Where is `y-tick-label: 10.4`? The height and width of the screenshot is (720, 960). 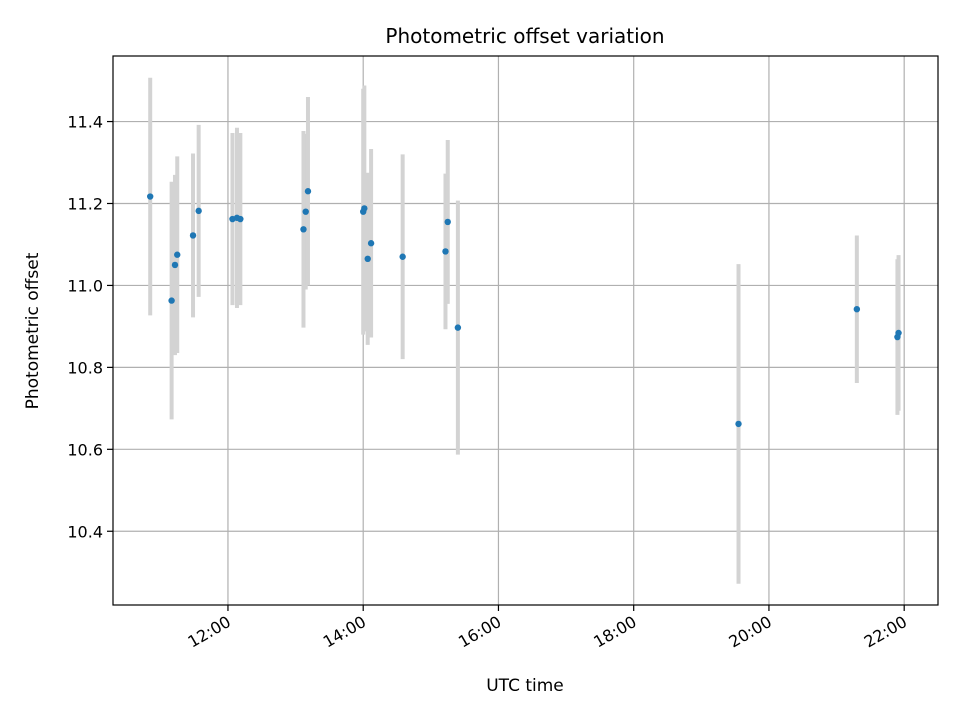 y-tick-label: 10.4 is located at coordinates (85, 531).